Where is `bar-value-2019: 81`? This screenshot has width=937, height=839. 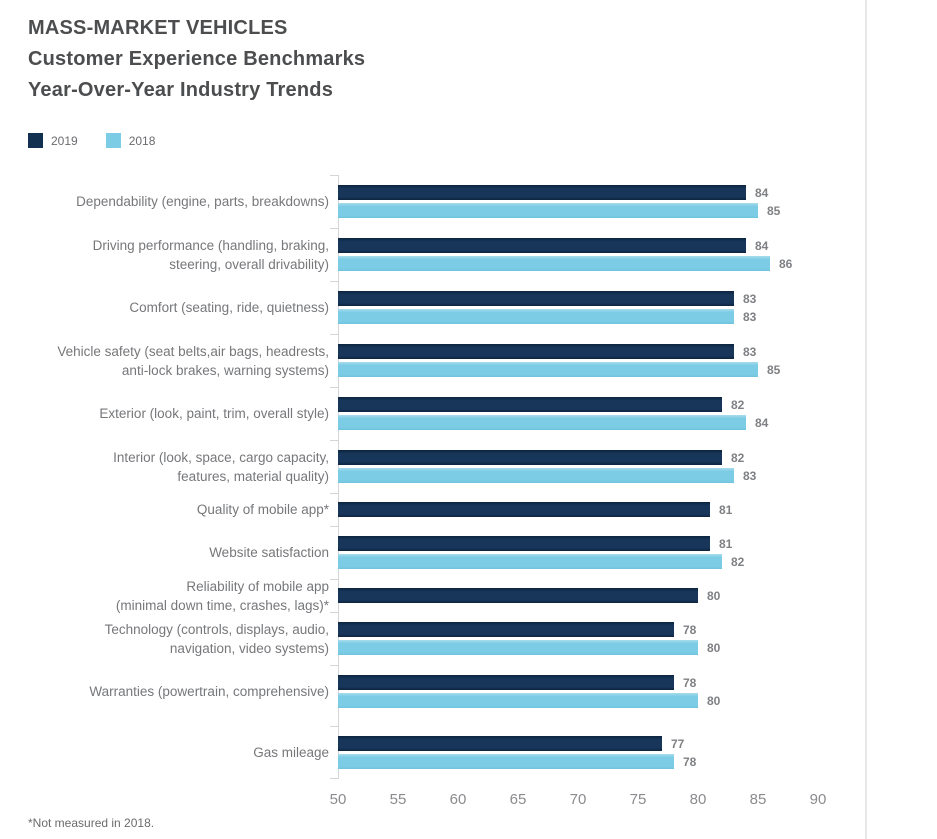 bar-value-2019: 81 is located at coordinates (726, 543).